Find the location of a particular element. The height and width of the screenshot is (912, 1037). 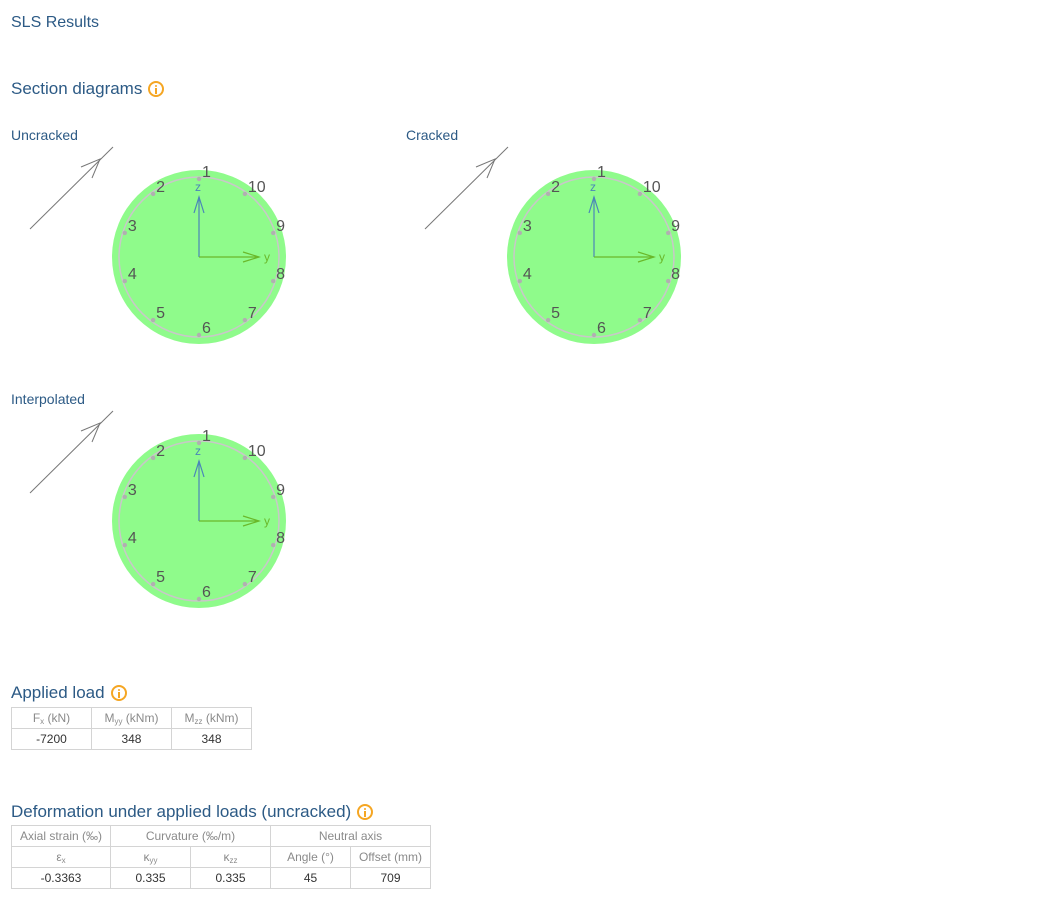

header-myy: Myy (kNm) is located at coordinates (131, 718).